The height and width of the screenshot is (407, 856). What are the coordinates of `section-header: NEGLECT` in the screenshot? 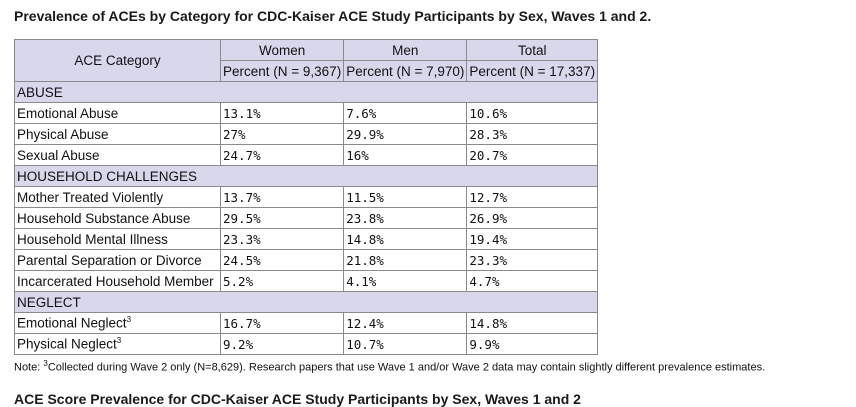 It's located at (306, 302).